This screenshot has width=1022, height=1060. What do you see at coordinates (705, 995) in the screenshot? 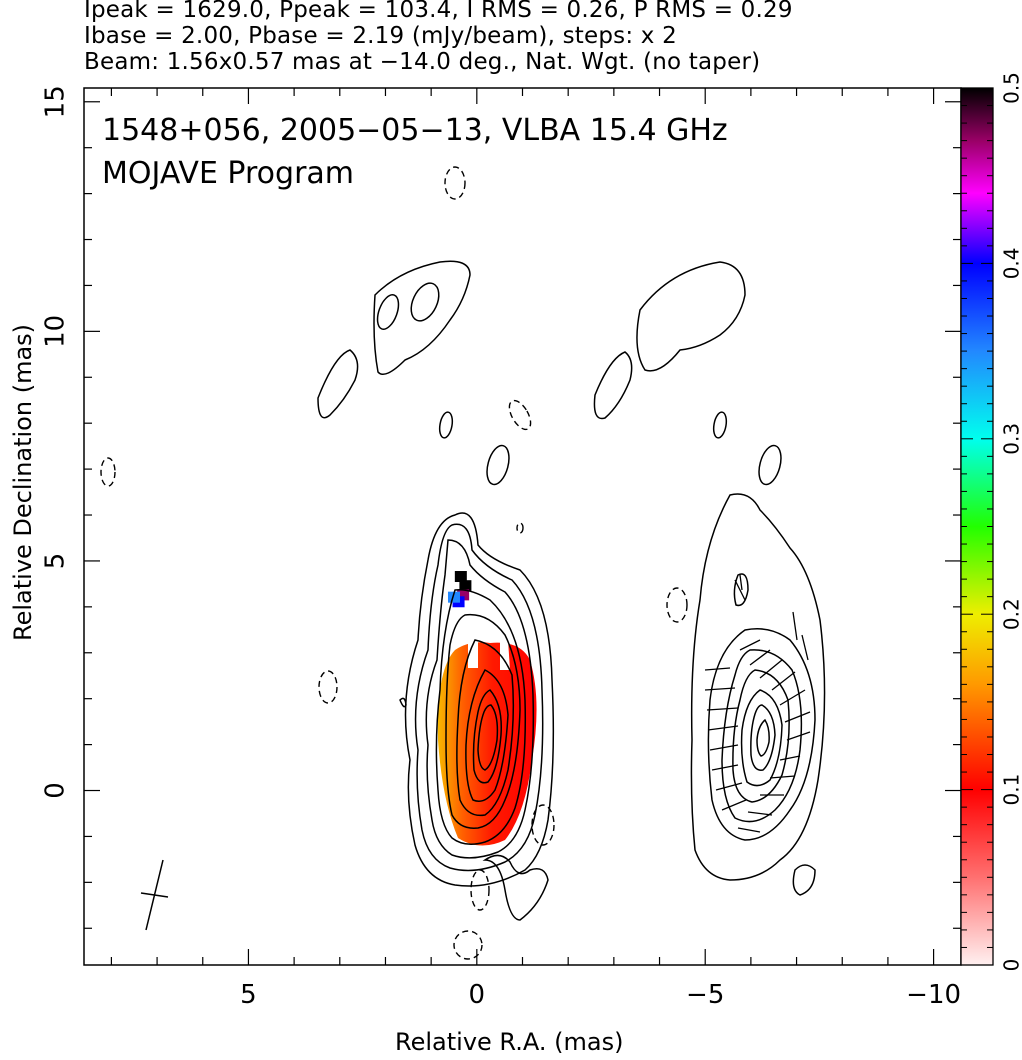
I see `x-tick-label: −5` at bounding box center [705, 995].